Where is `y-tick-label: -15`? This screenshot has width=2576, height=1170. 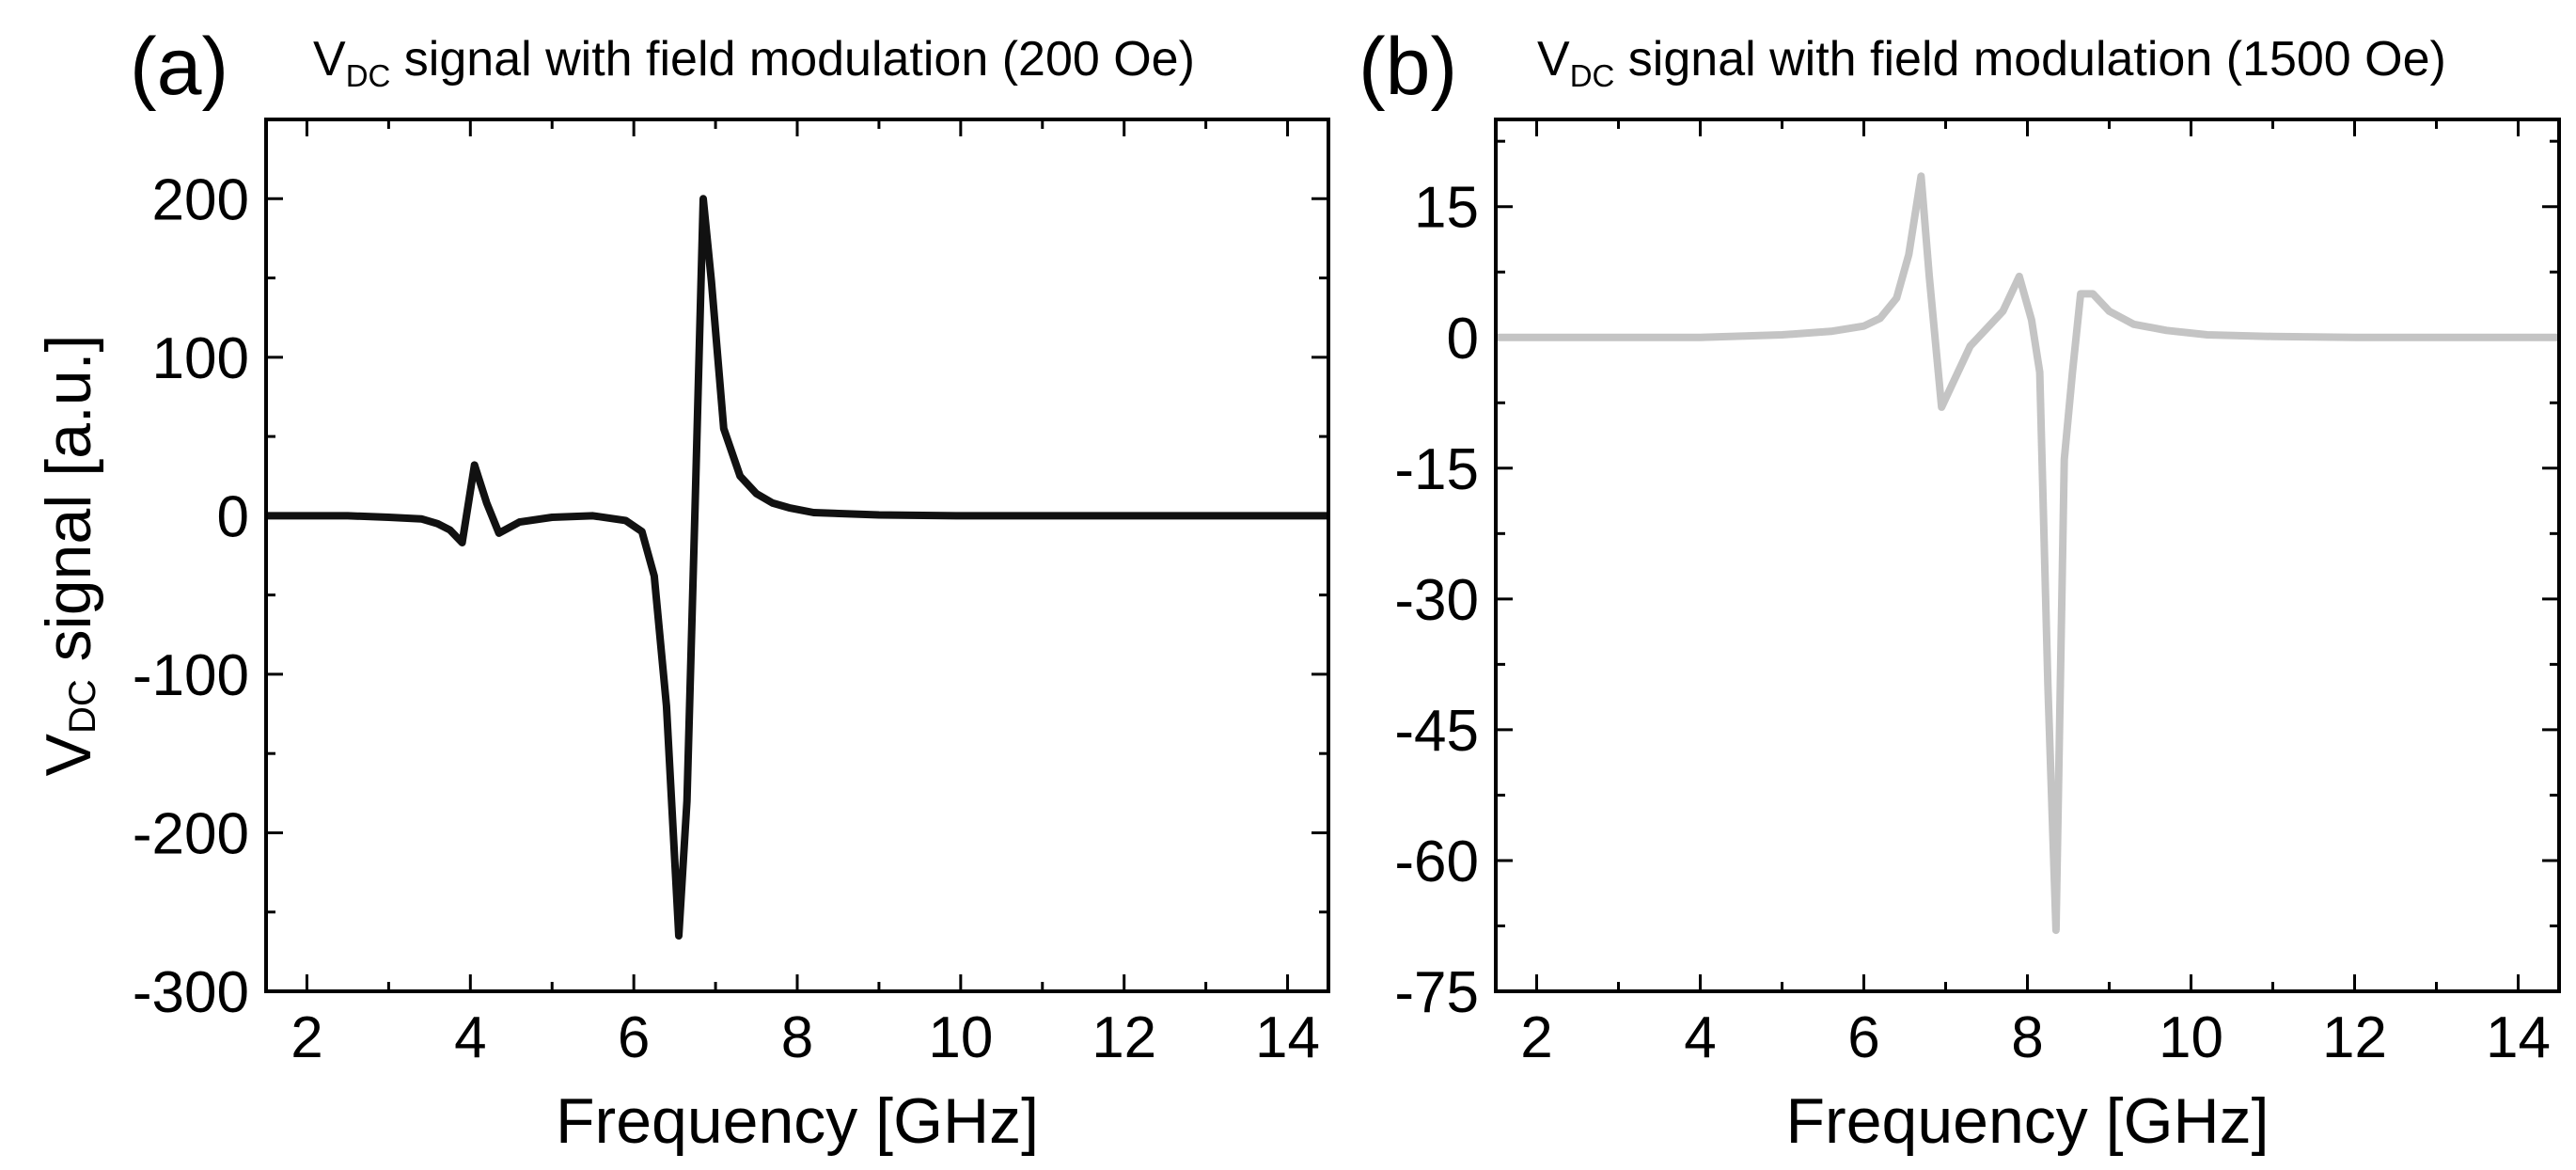 y-tick-label: -15 is located at coordinates (1437, 469).